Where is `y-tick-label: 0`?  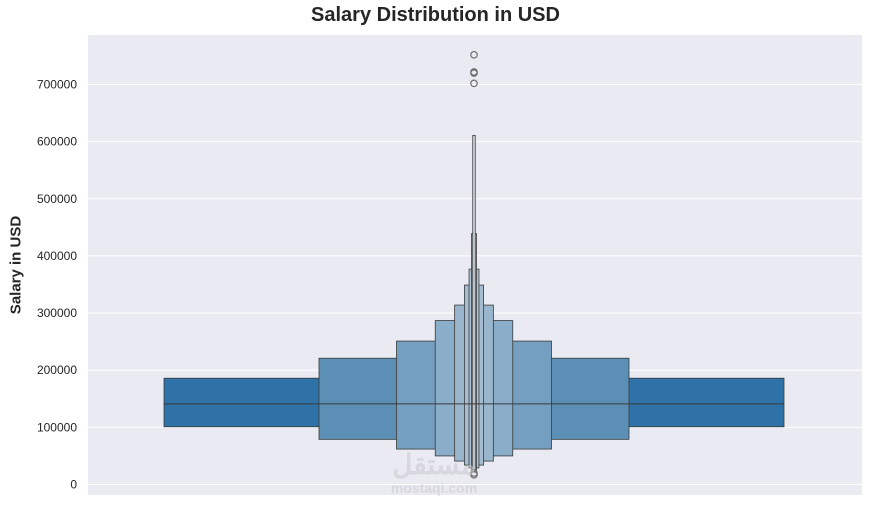 y-tick-label: 0 is located at coordinates (73, 485).